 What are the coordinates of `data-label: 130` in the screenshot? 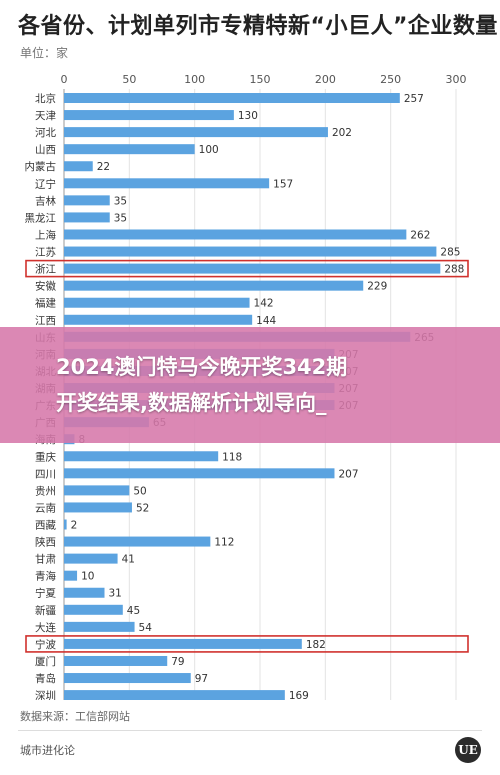 It's located at (248, 116).